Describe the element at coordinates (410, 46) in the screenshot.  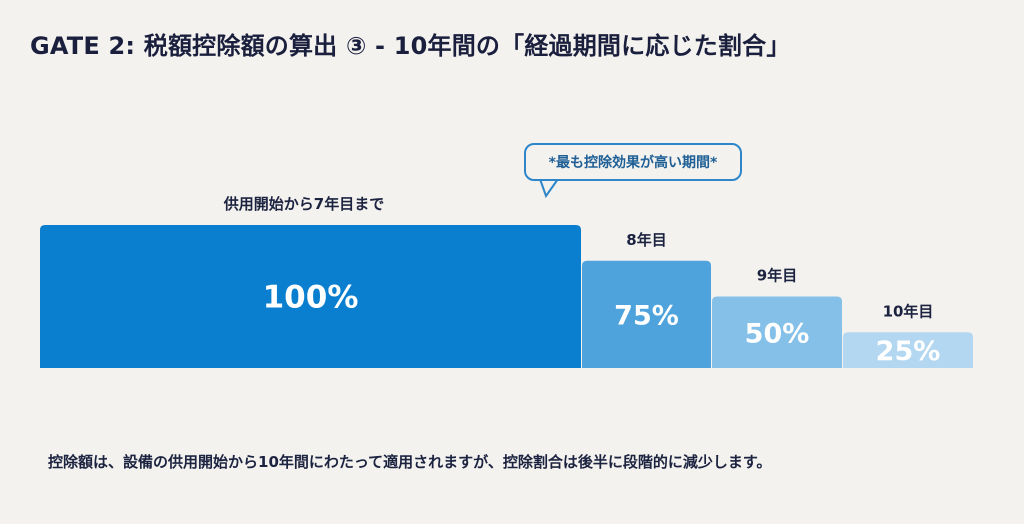
I see `page-title: GATE 2: 税額控除額の算出 ③ - 10年間の「経過期間に応じた割合」` at that location.